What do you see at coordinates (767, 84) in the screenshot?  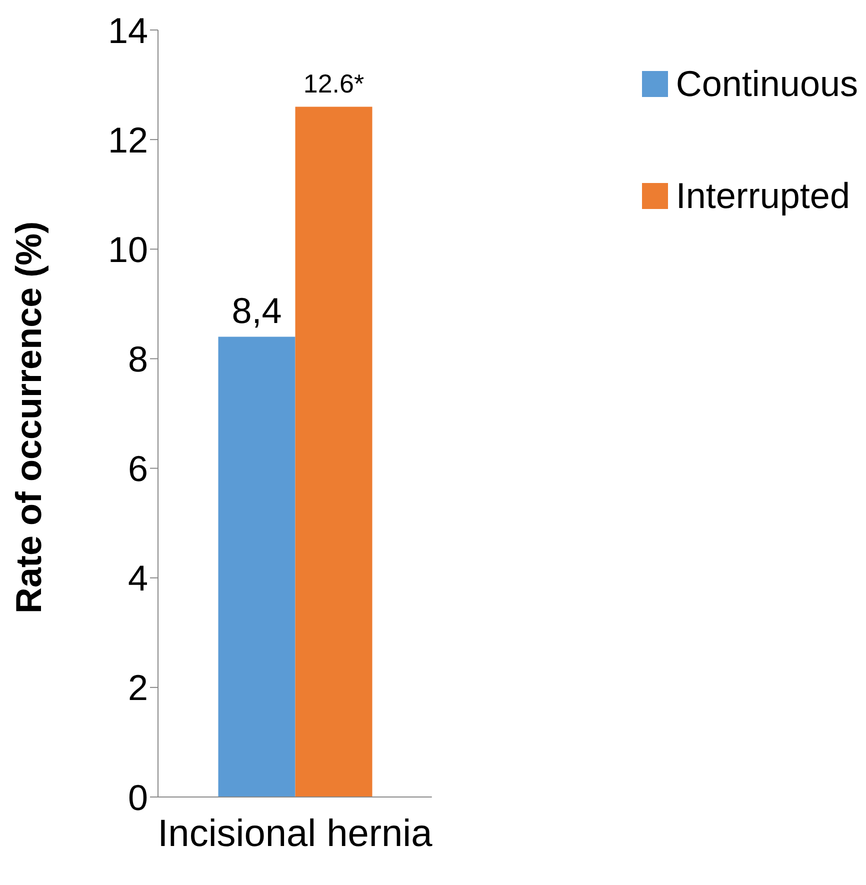 I see `legend-label: Continuous` at bounding box center [767, 84].